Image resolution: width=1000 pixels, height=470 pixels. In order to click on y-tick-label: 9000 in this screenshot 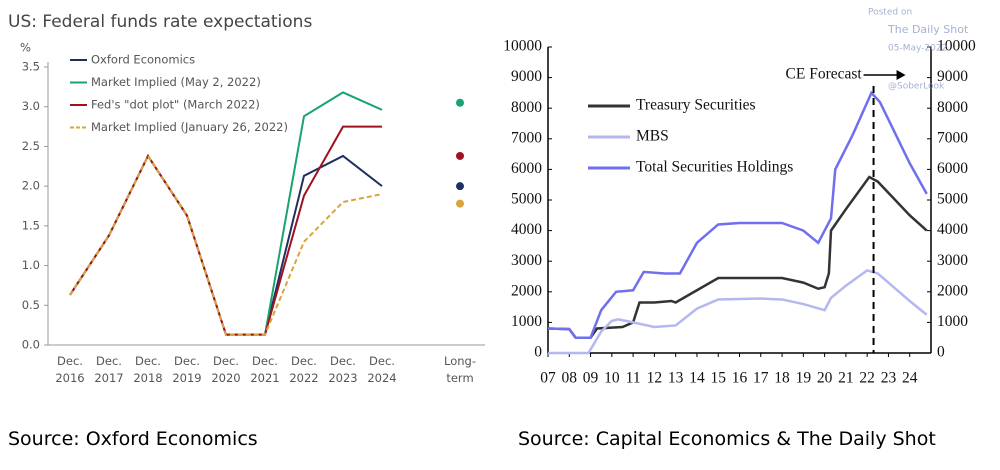, I will do `click(526, 76)`.